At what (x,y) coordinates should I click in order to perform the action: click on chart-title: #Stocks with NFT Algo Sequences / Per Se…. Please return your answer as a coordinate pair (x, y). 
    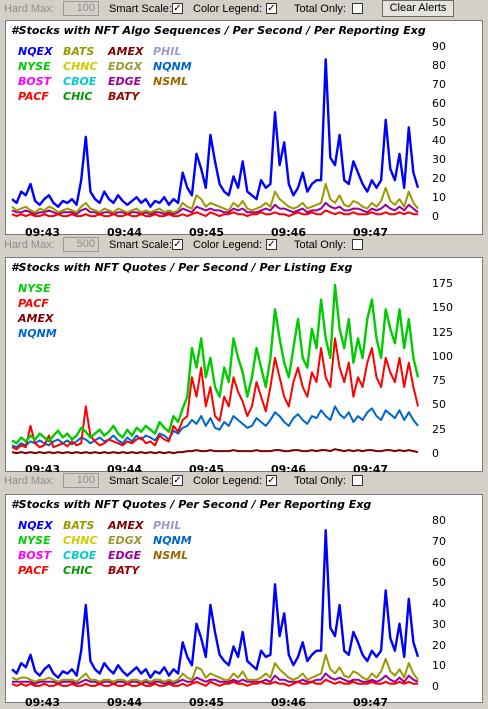
    Looking at the image, I should click on (218, 30).